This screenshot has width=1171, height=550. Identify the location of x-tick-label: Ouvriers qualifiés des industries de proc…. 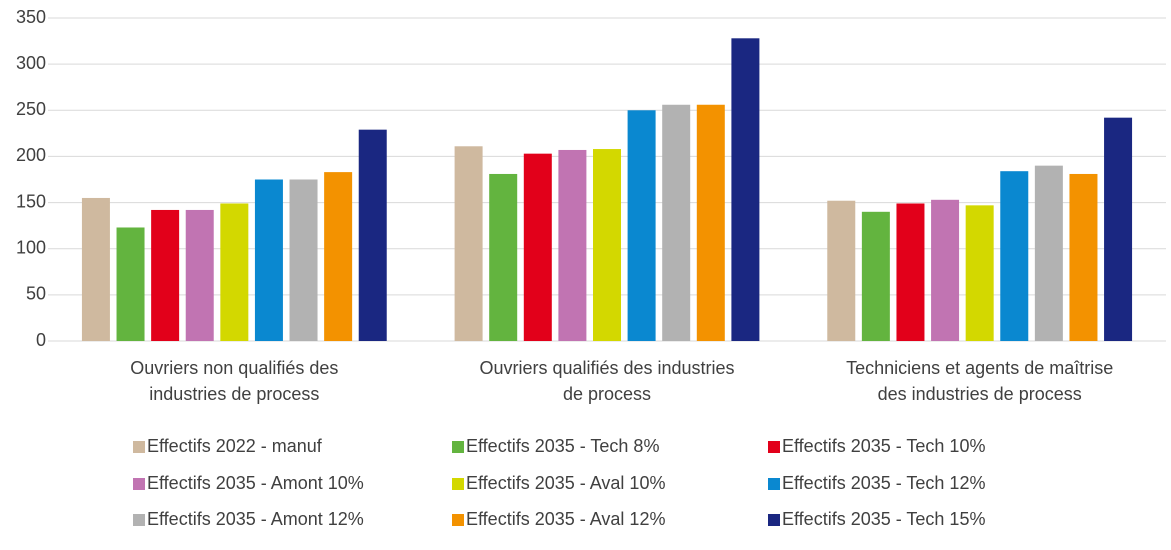
(606, 381).